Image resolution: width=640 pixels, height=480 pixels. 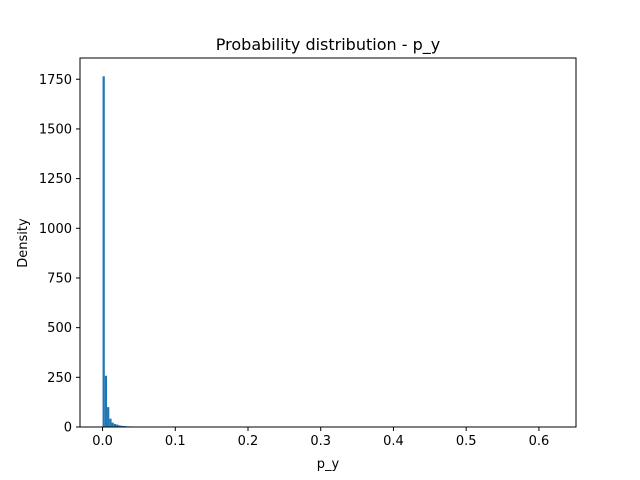 What do you see at coordinates (55, 229) in the screenshot?
I see `y-tick-label: 1000` at bounding box center [55, 229].